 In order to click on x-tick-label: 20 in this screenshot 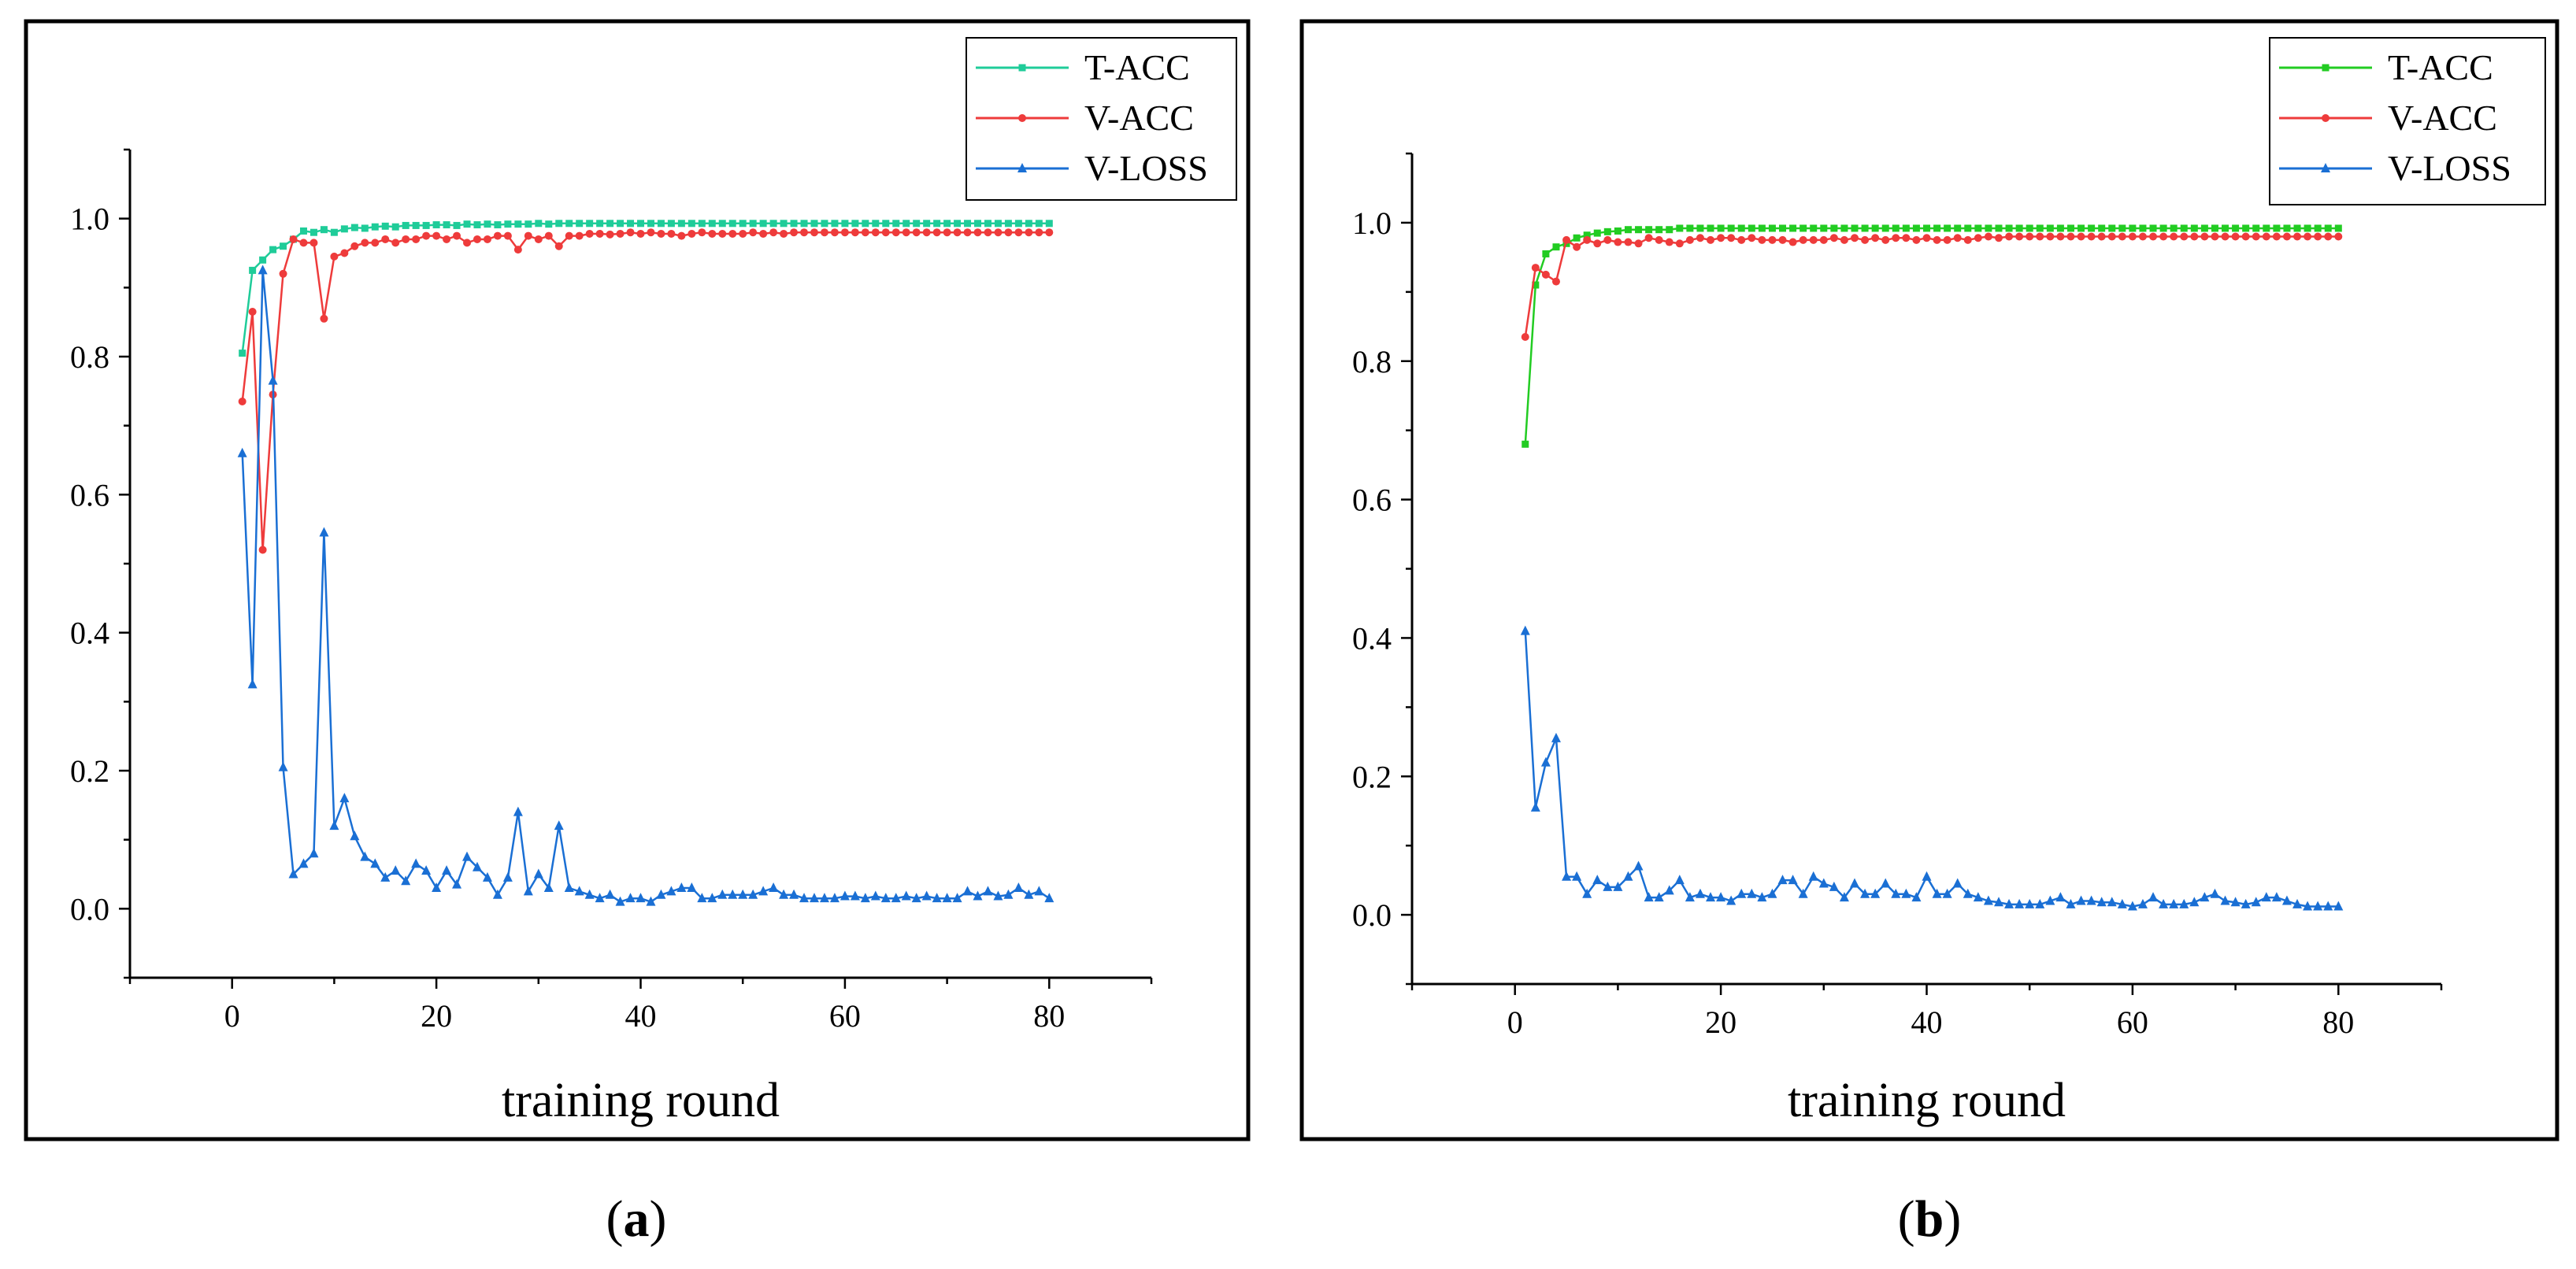, I will do `click(436, 1016)`.